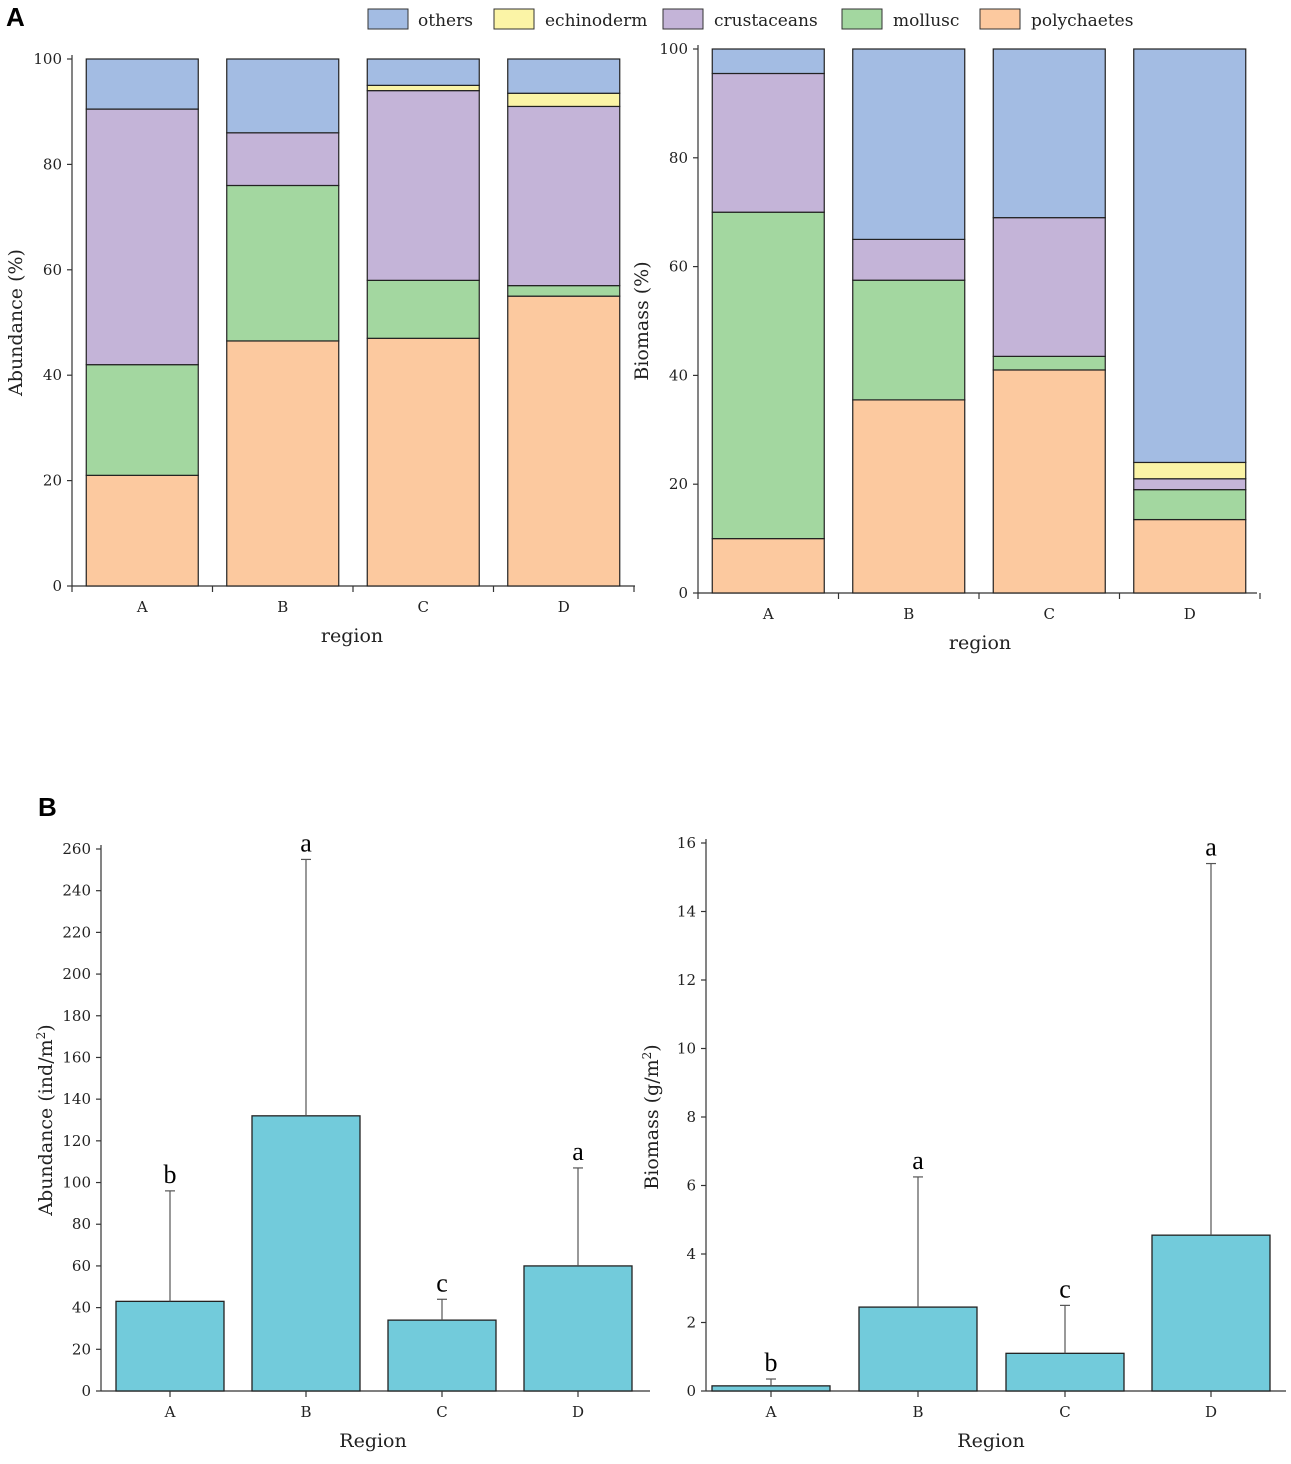 The image size is (1291, 1464). What do you see at coordinates (445, 21) in the screenshot?
I see `legend-label-others: others` at bounding box center [445, 21].